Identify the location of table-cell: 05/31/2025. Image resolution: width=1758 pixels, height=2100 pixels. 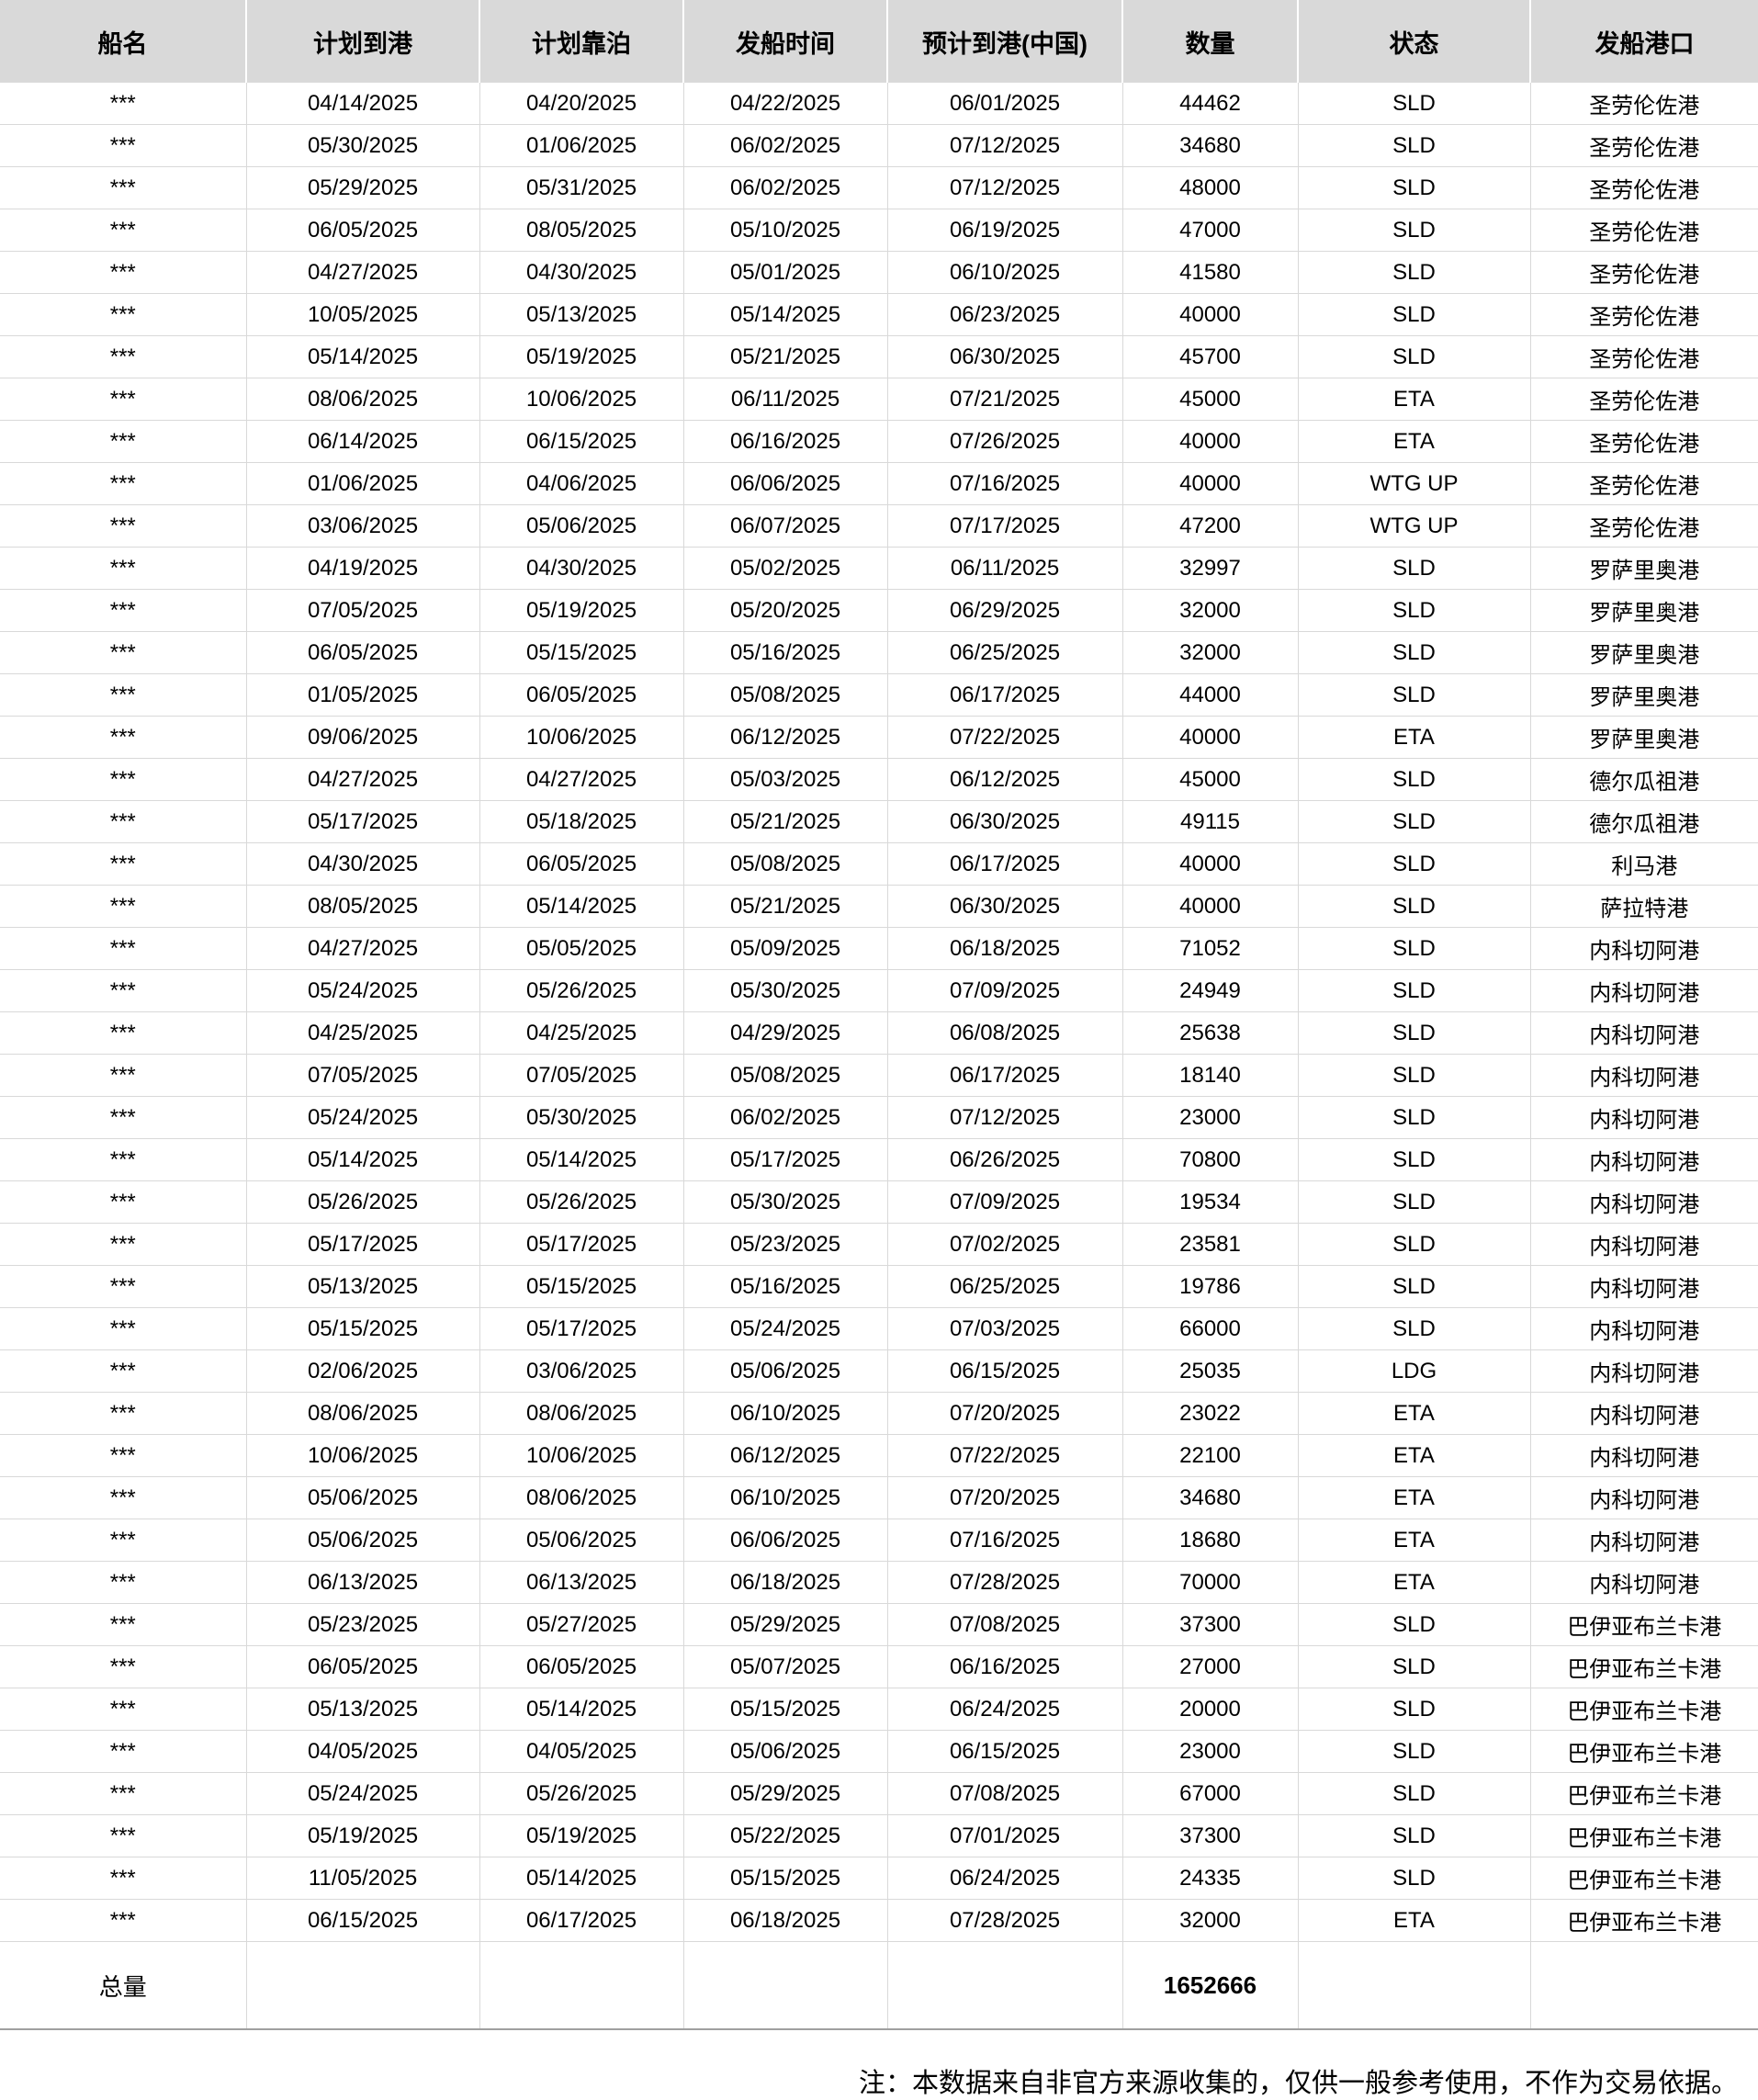
(581, 187).